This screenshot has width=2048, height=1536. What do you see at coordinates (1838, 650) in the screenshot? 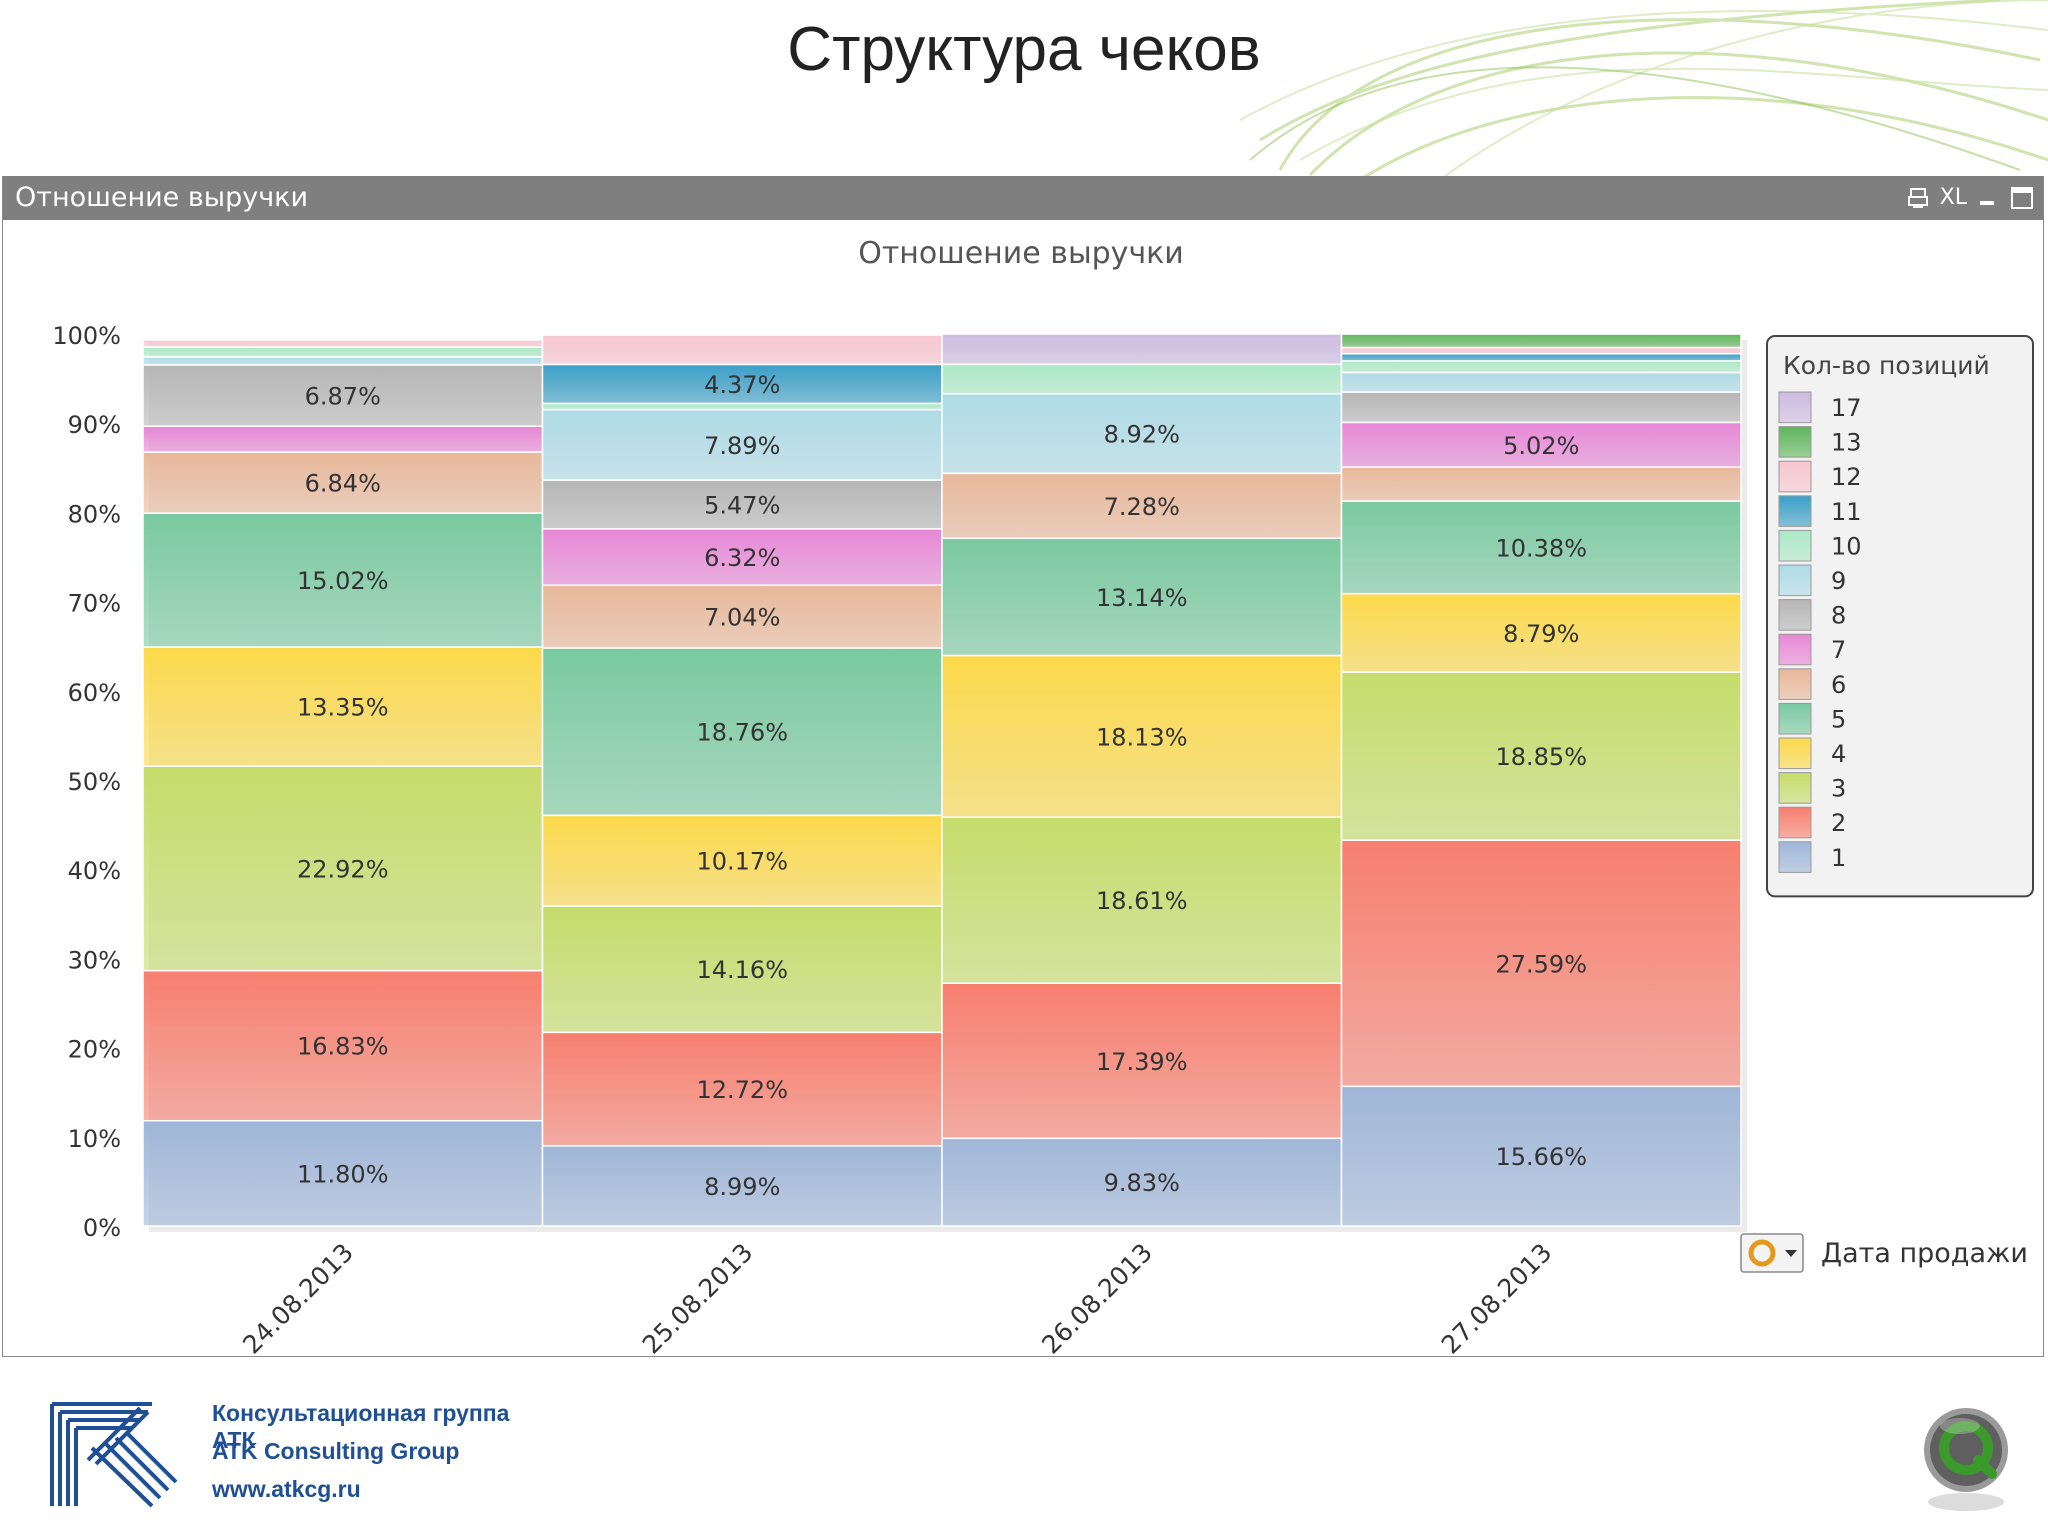
I see `legend-item-label: 7` at bounding box center [1838, 650].